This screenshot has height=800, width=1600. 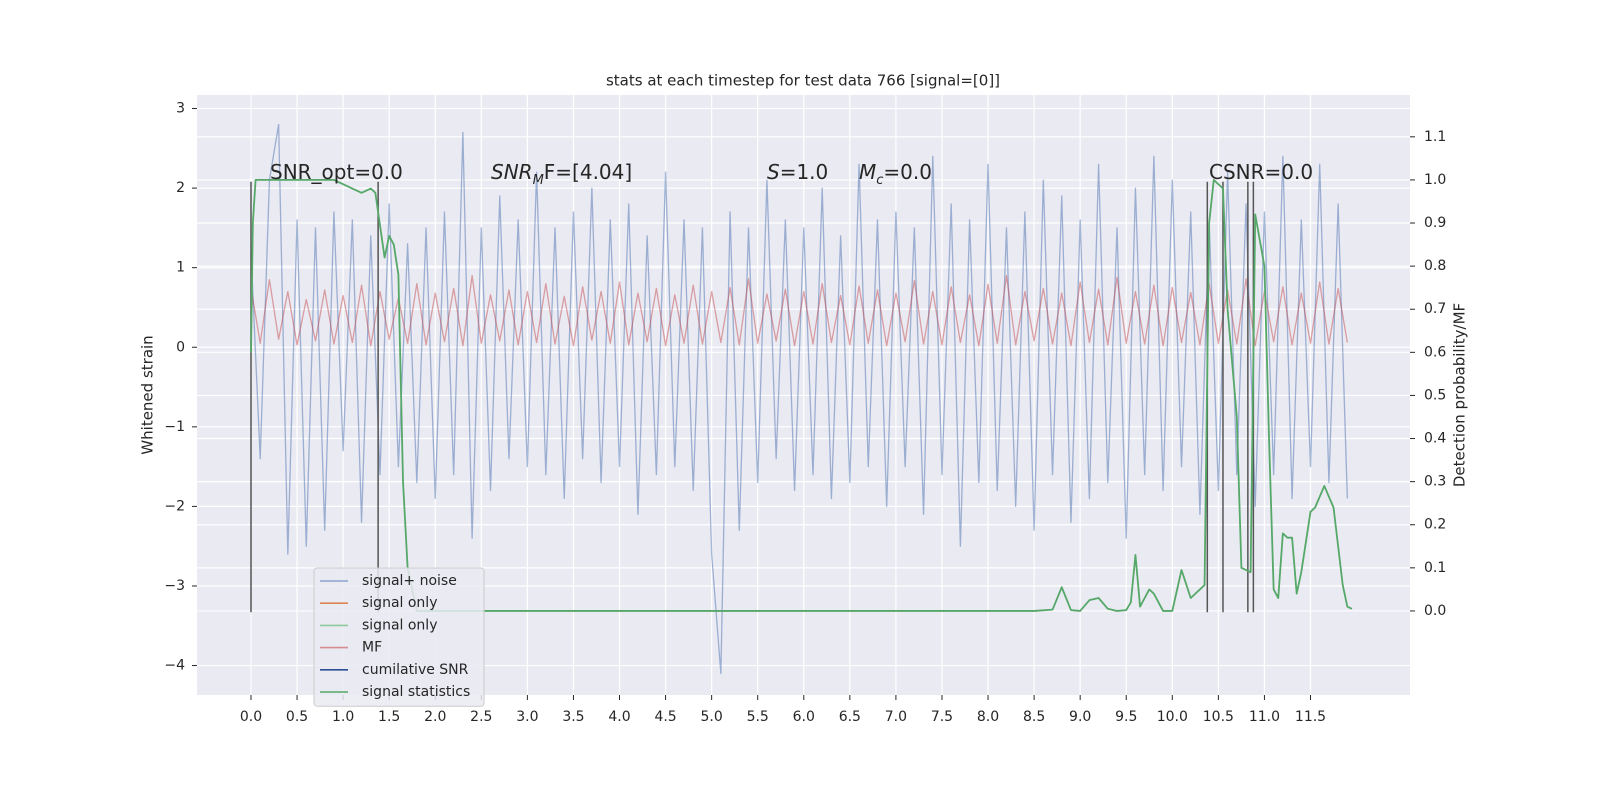 I want to click on y2-tick-label: 0.6, so click(x=1435, y=352).